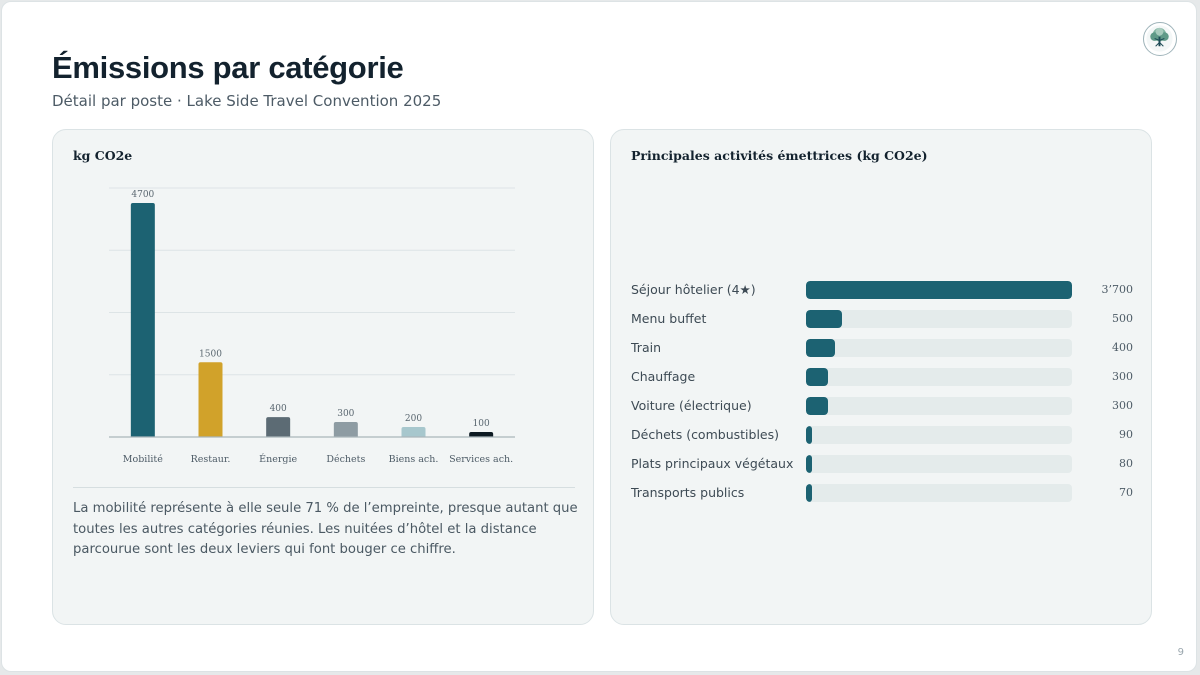 The height and width of the screenshot is (675, 1200). Describe the element at coordinates (278, 409) in the screenshot. I see `bar-data-label: 400` at that location.